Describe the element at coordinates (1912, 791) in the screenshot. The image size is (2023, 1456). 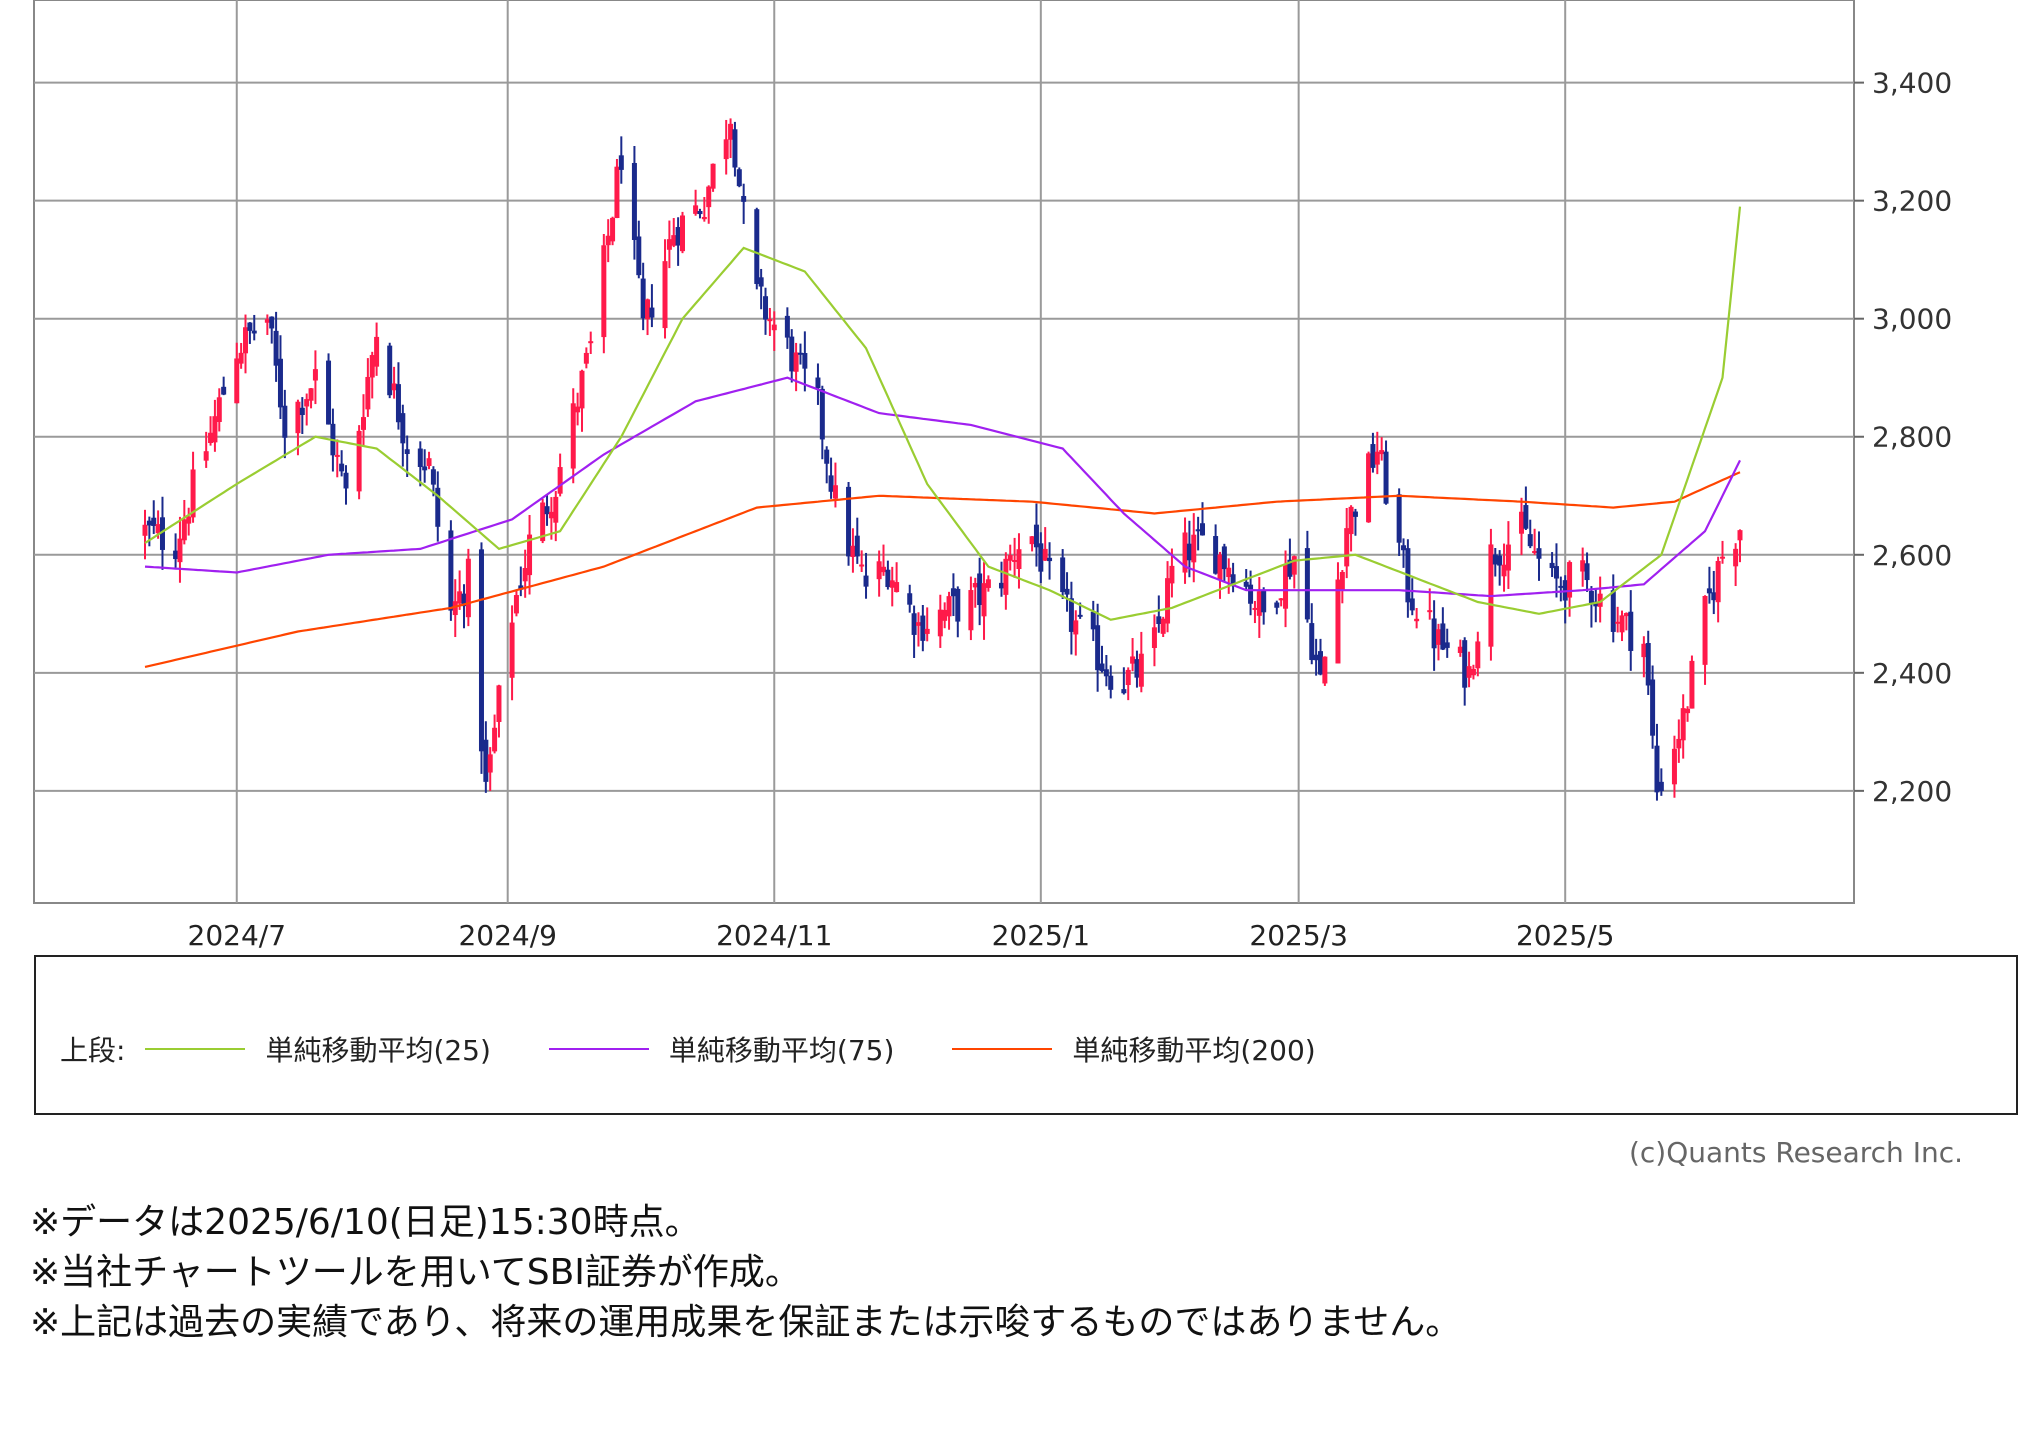
I see `y-tick-label: 2,200` at that location.